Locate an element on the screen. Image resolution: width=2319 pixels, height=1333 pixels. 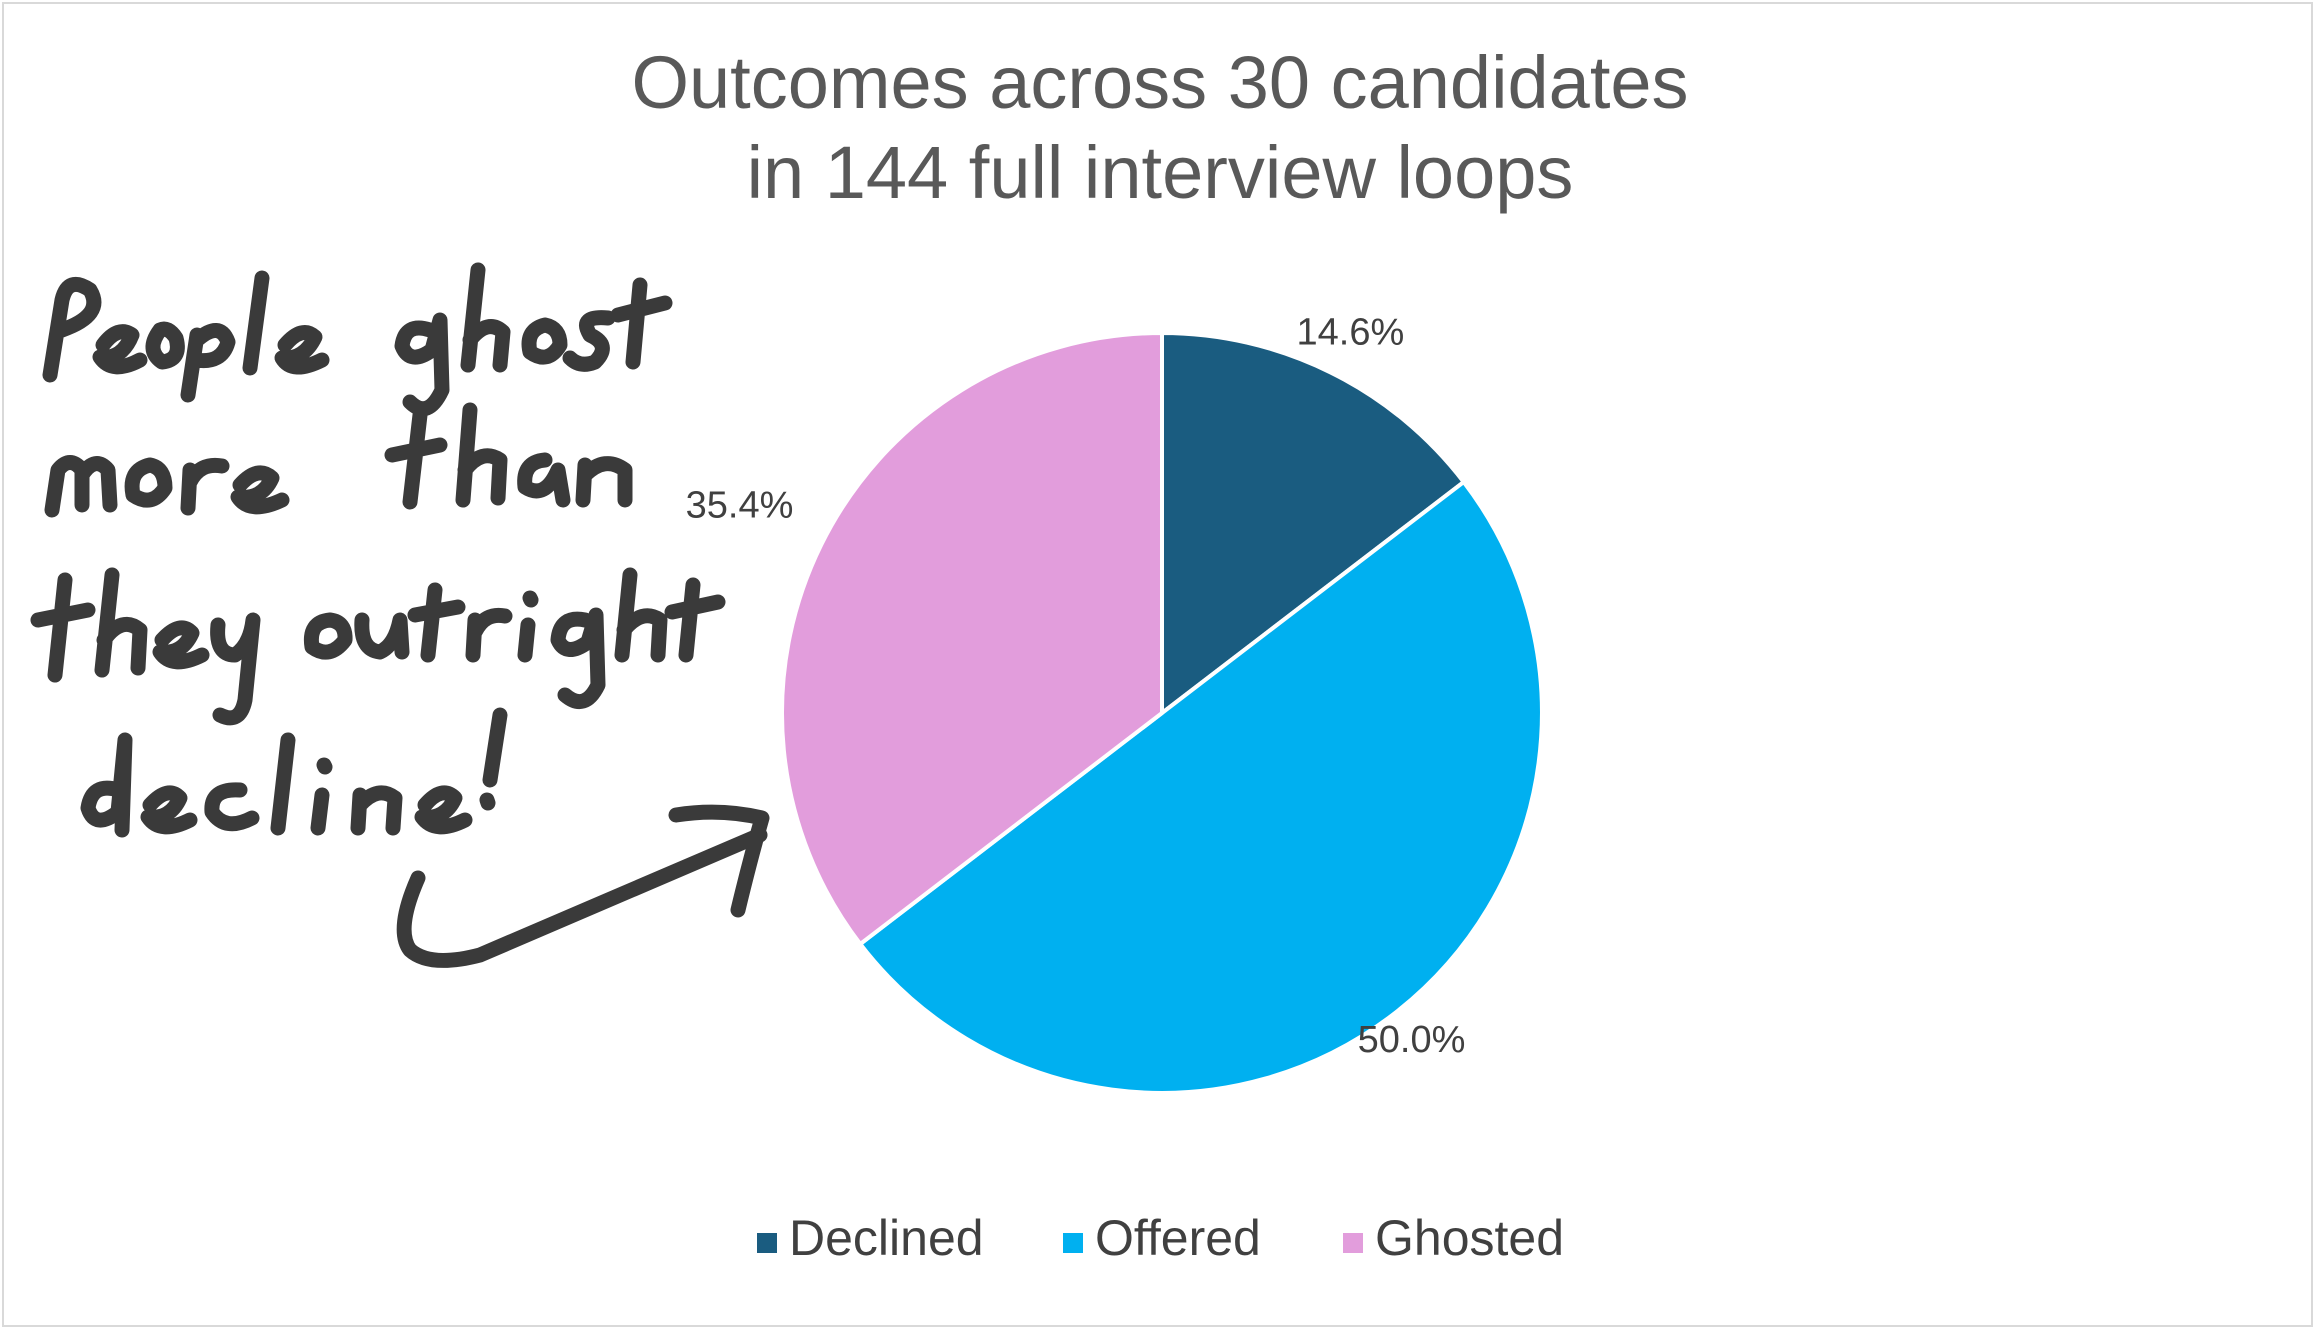
chart-title-line-2: in 144 full interview loops is located at coordinates (1160, 172).